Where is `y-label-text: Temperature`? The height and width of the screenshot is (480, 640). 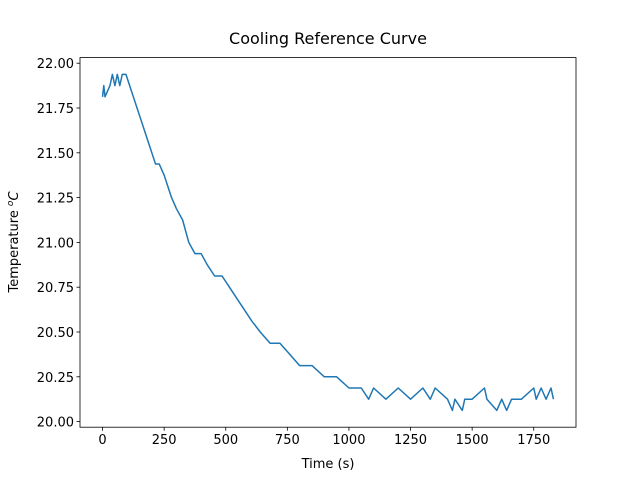
y-label-text: Temperature is located at coordinates (14, 249).